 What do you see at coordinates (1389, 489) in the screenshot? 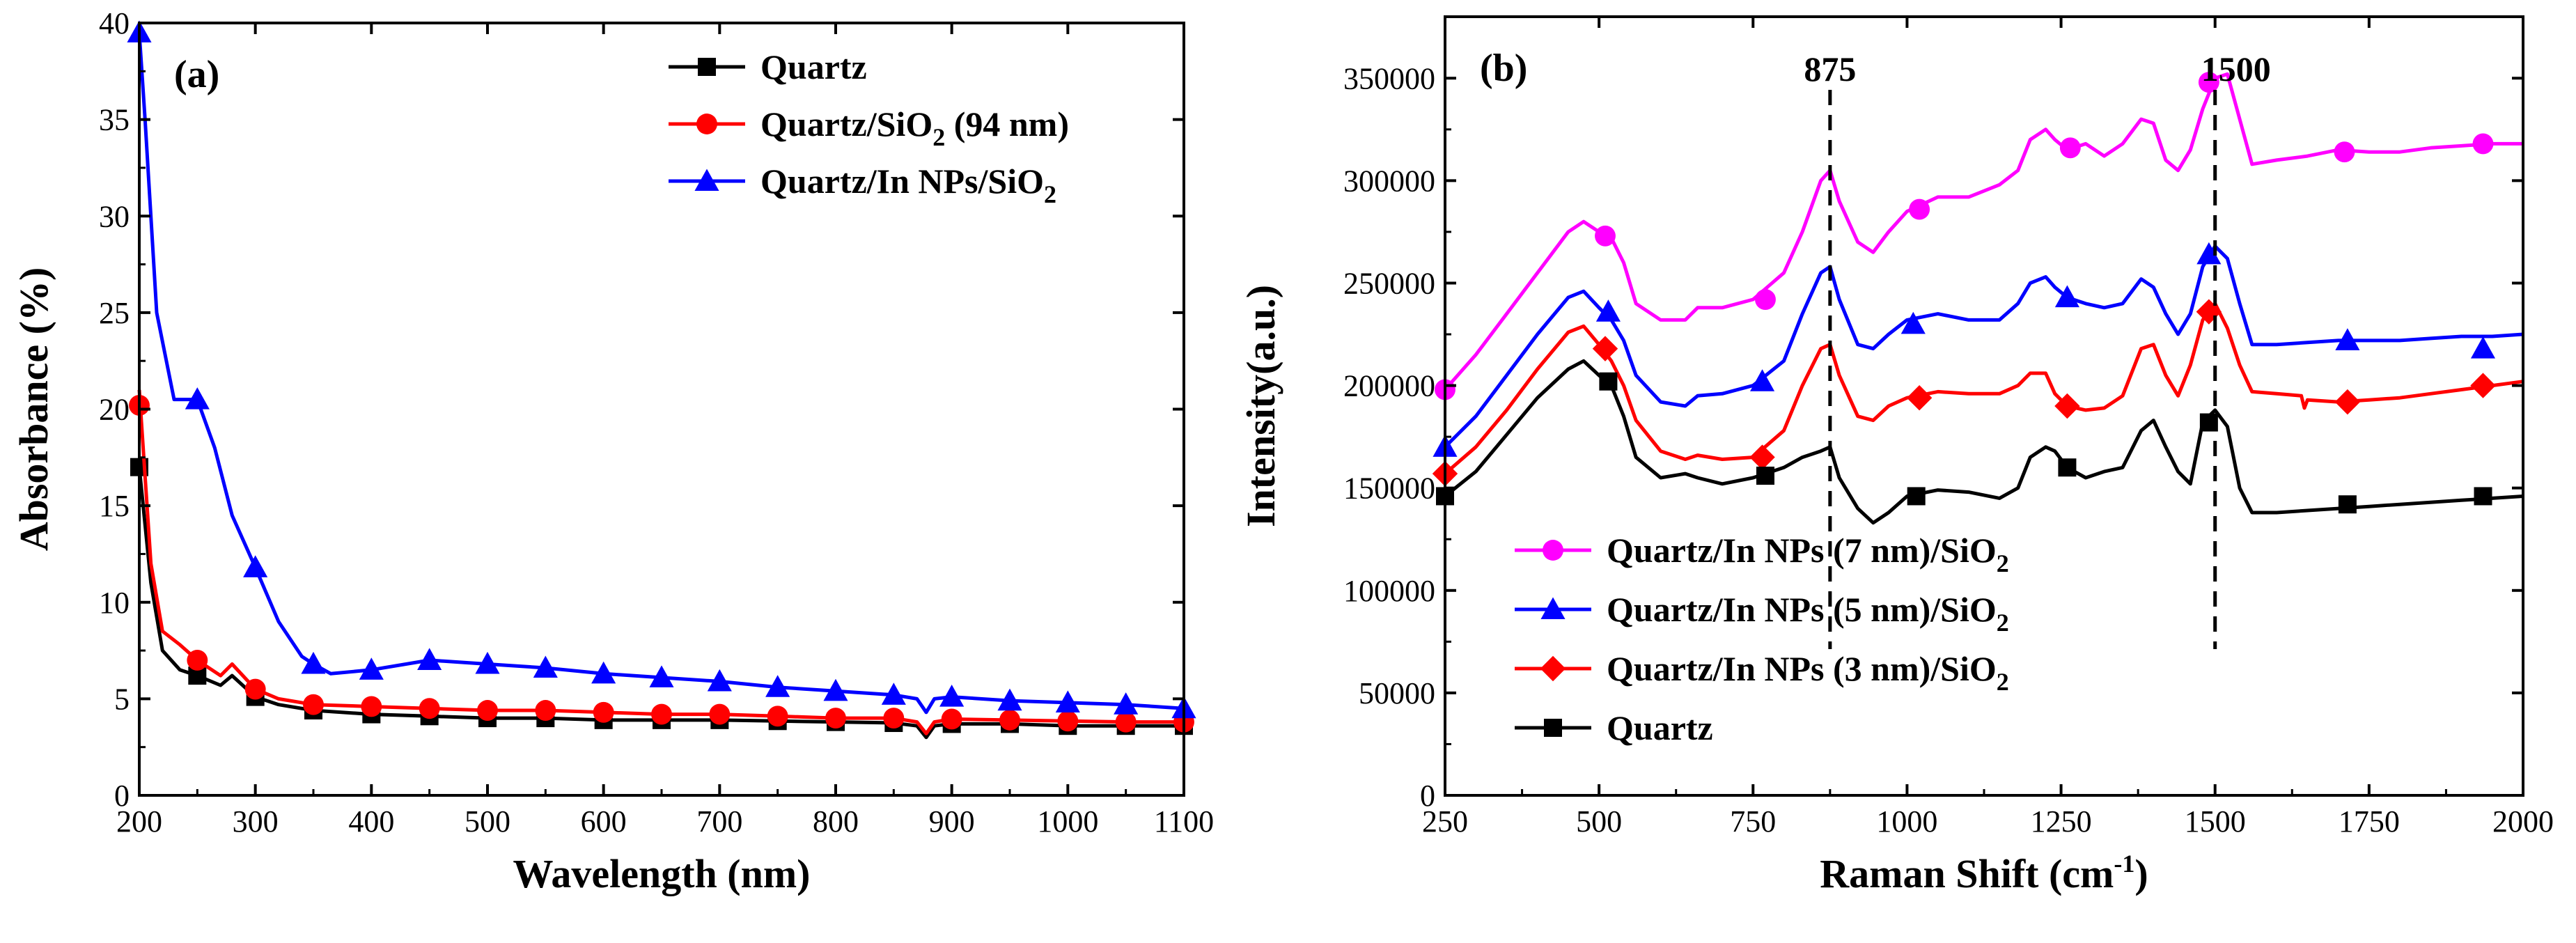
I see `y-tick-label: 150000` at bounding box center [1389, 489].